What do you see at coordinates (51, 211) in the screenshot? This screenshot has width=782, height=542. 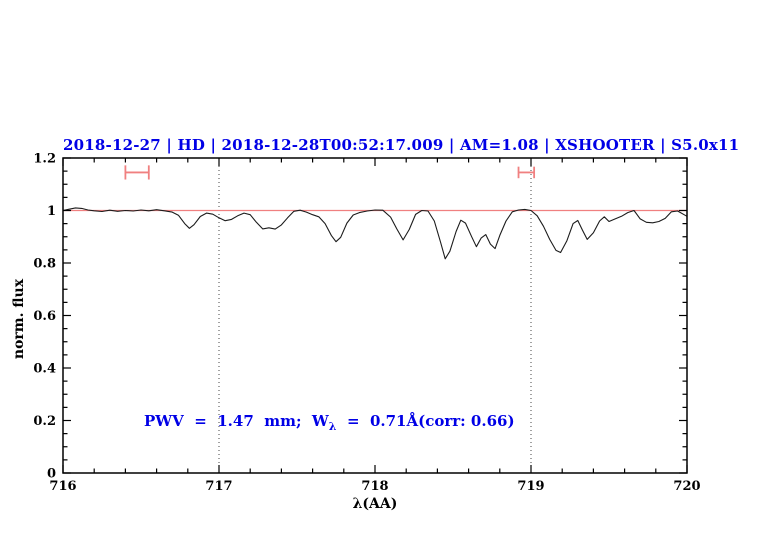 I see `y-tick-label: 1` at bounding box center [51, 211].